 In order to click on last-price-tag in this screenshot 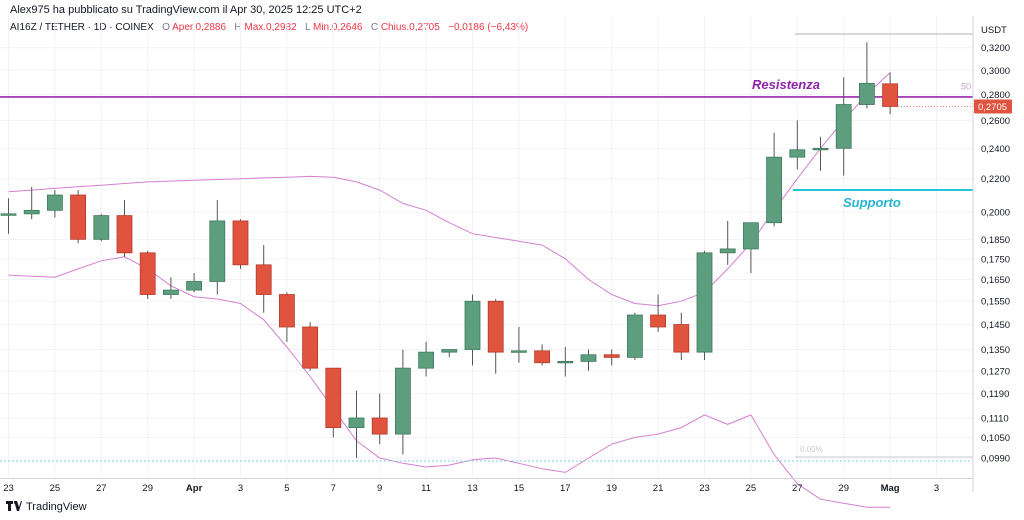, I will do `click(993, 106)`.